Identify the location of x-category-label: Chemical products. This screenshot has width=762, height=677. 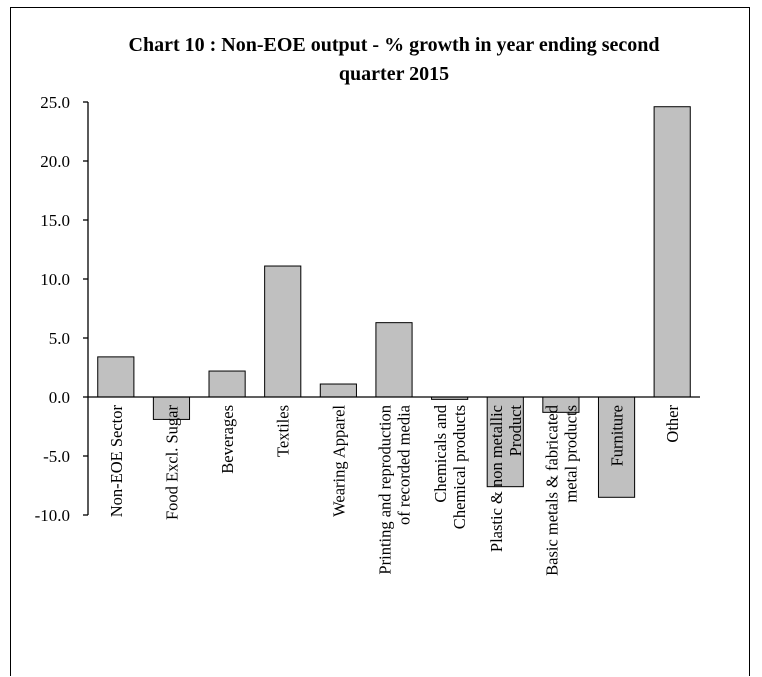
(459, 467).